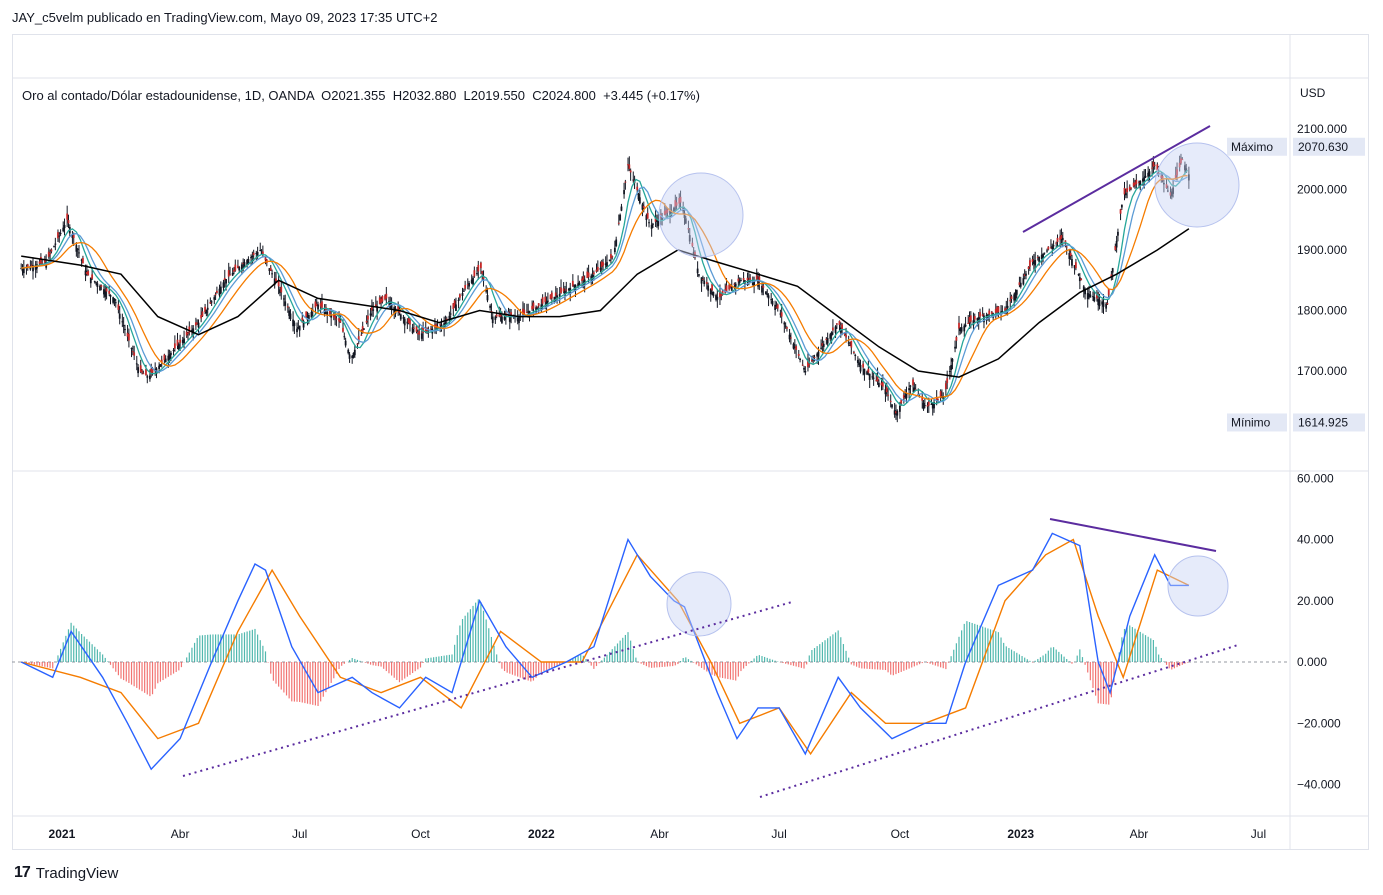 The height and width of the screenshot is (895, 1383). Describe the element at coordinates (1323, 422) in the screenshot. I see `min-value: 1614.925` at that location.